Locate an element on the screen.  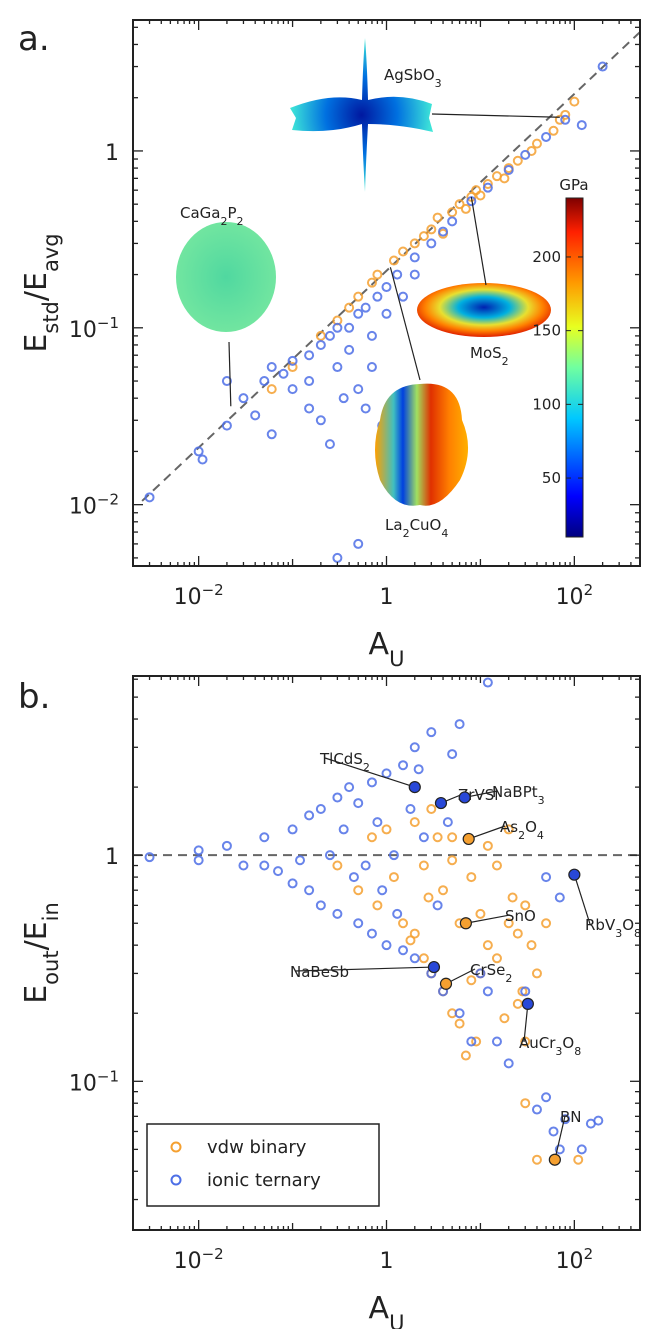
colorbar-tick-label: 150 is located at coordinates (546, 331).